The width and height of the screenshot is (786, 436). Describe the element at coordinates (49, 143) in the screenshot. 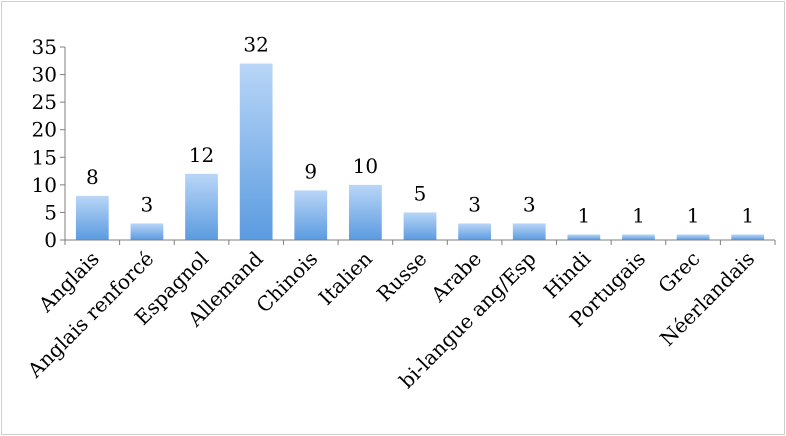

I see `y-axis: 0 5 10 15 20 25 30 35` at that location.